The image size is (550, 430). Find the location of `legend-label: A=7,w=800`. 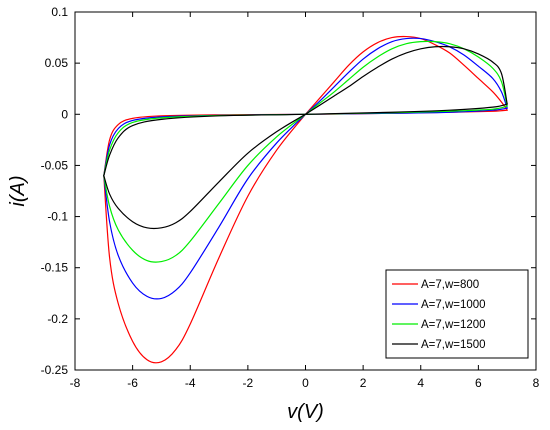

legend-label: A=7,w=800 is located at coordinates (450, 285).